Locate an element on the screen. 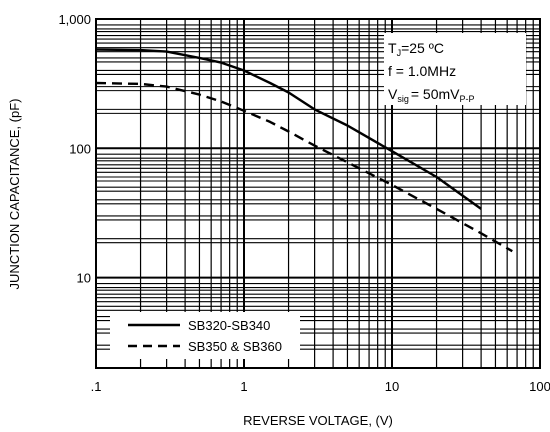 The width and height of the screenshot is (550, 432). legend: SB320-SB340 SB350 & SB360 is located at coordinates (205, 335).